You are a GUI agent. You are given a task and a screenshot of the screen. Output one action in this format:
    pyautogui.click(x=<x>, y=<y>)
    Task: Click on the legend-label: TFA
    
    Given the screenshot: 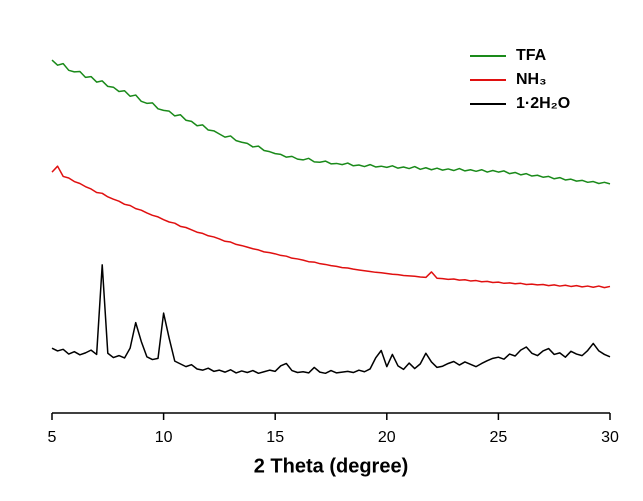 What is the action you would take?
    pyautogui.click(x=531, y=55)
    